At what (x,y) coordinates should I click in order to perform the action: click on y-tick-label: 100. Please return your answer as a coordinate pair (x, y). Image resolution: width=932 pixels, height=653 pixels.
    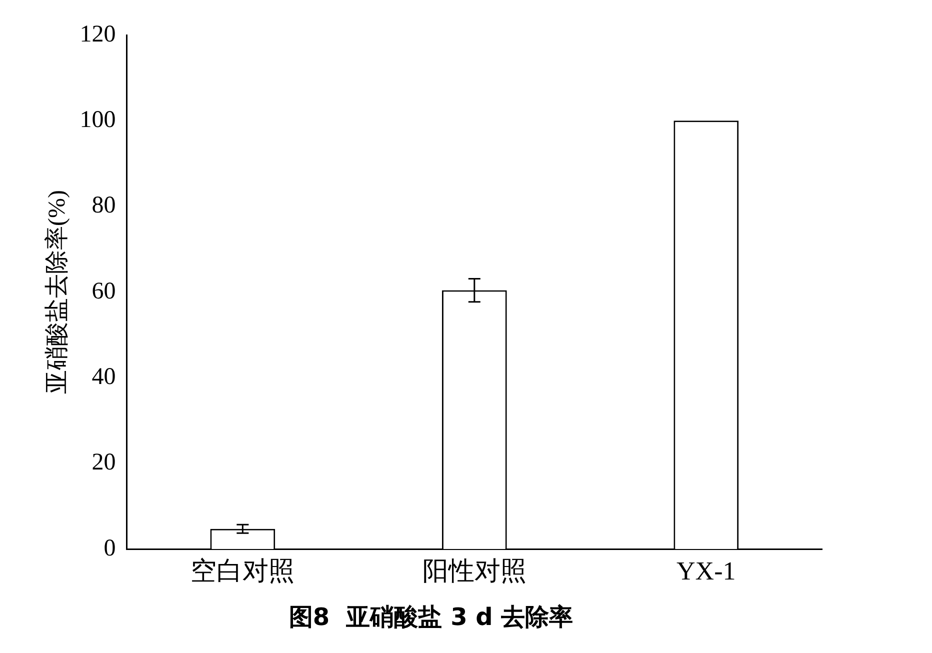
    Looking at the image, I should click on (98, 119).